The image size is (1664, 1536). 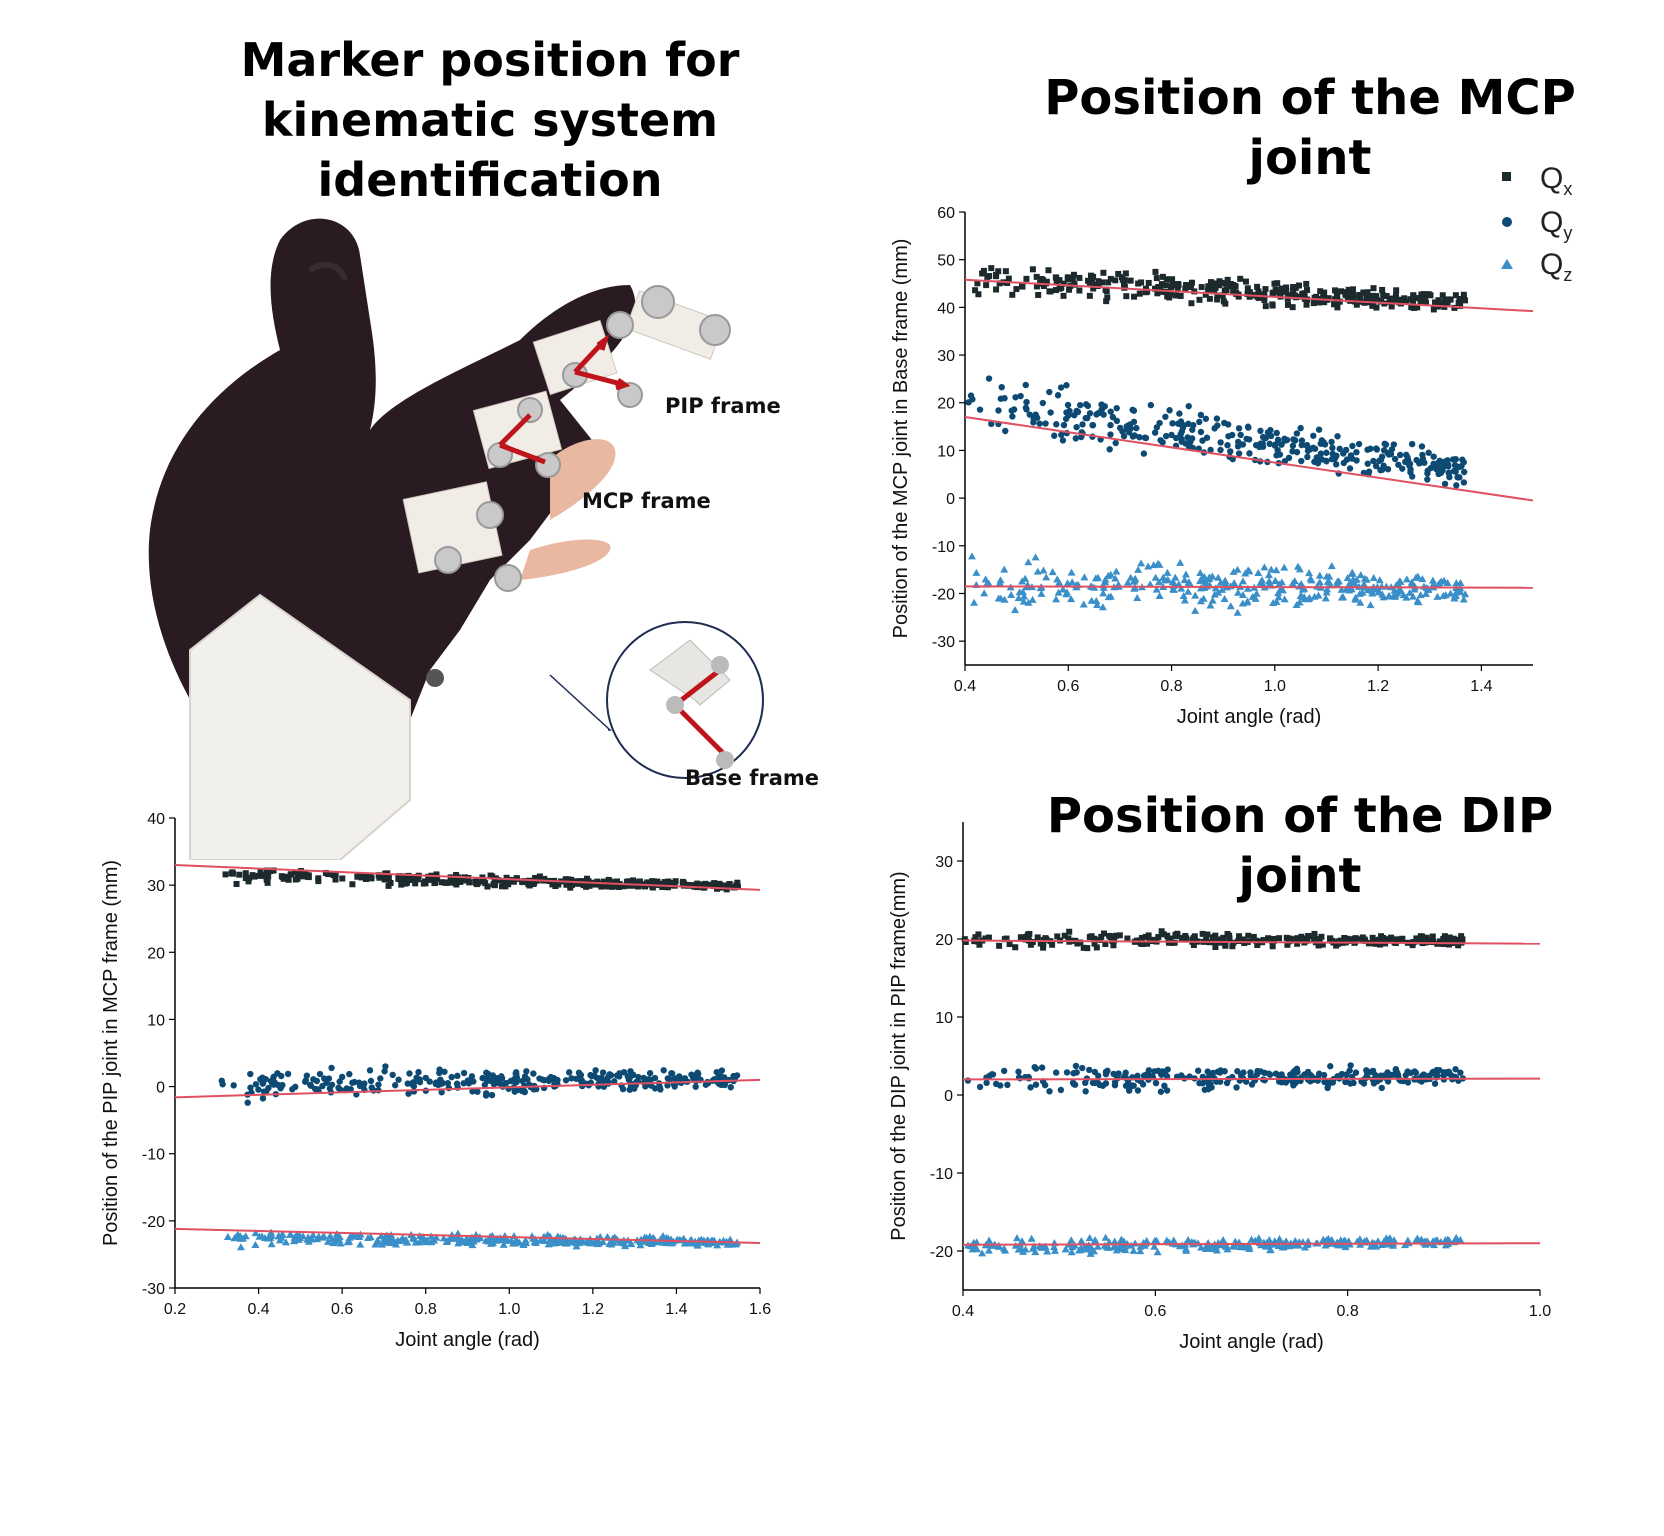 I want to click on legend-label-qz: Q, so click(x=1551, y=264).